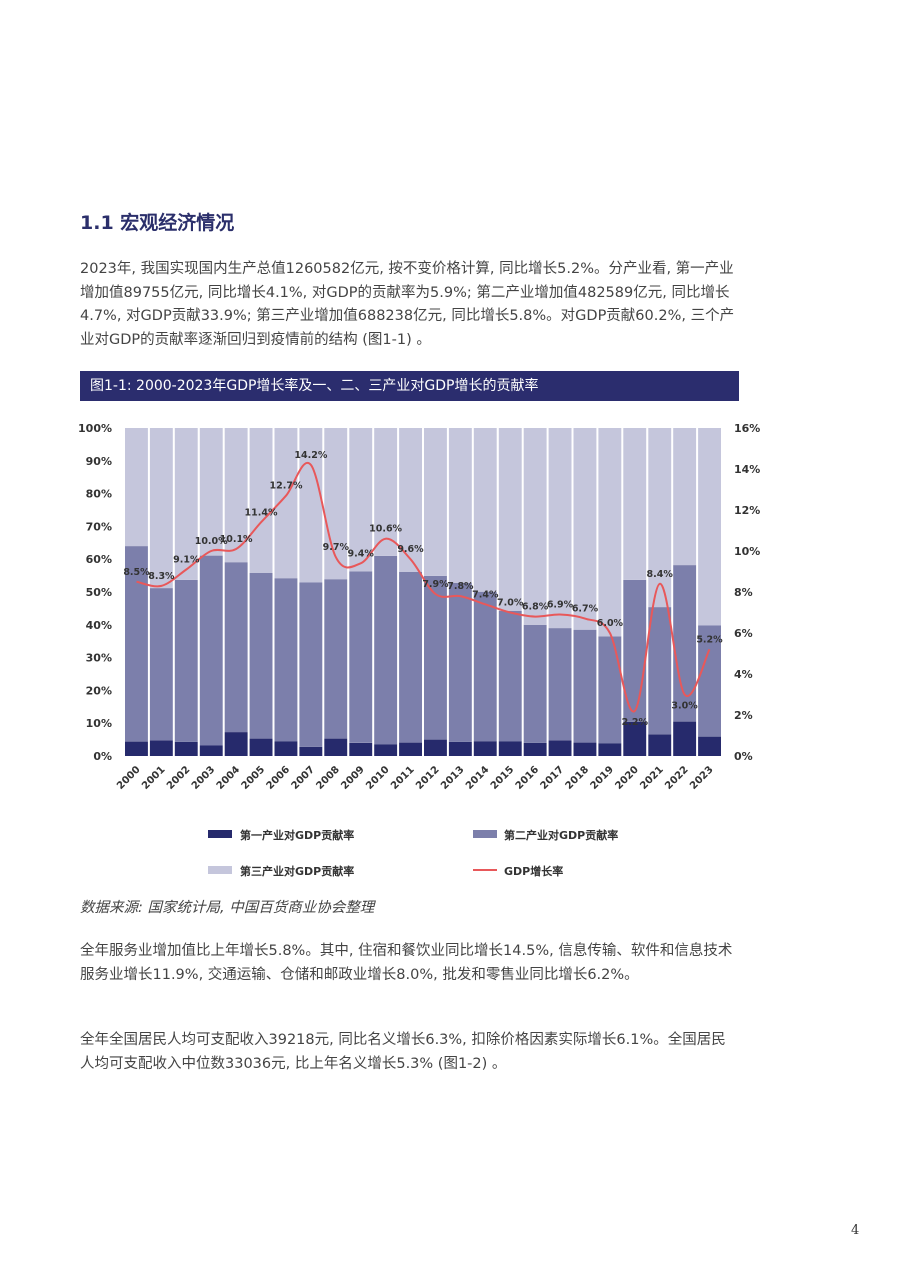  I want to click on x-axis-tick: 2003, so click(203, 777).